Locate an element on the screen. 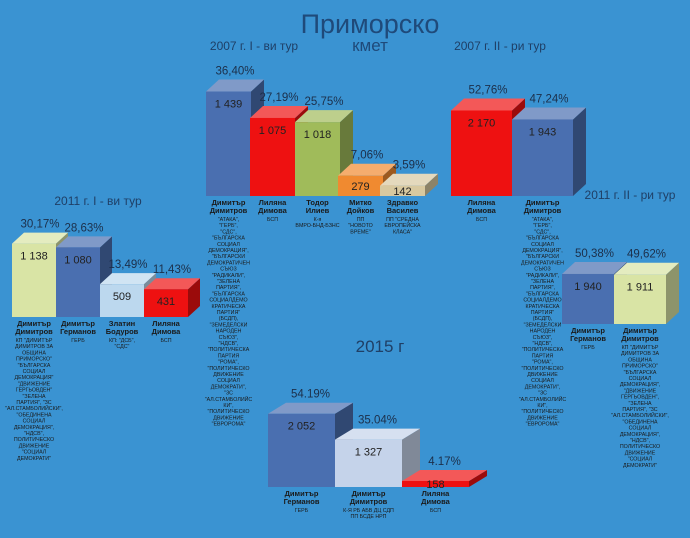 The image size is (690, 538). page-subtitle: кмет is located at coordinates (370, 45).